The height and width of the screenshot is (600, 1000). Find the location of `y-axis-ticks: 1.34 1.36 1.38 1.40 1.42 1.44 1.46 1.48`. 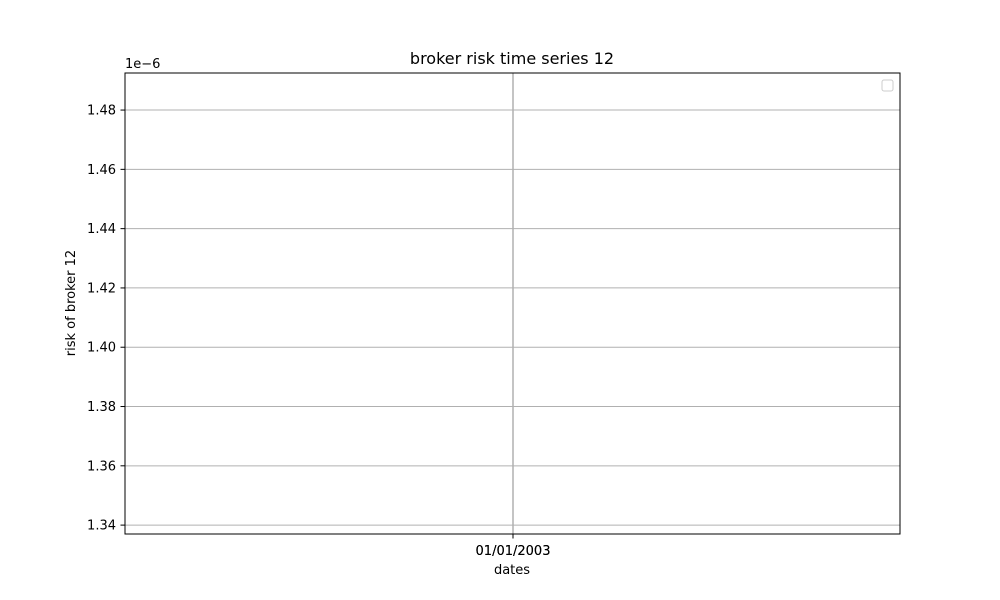

y-axis-ticks: 1.34 1.36 1.38 1.40 1.42 1.44 1.46 1.48 is located at coordinates (106, 319).